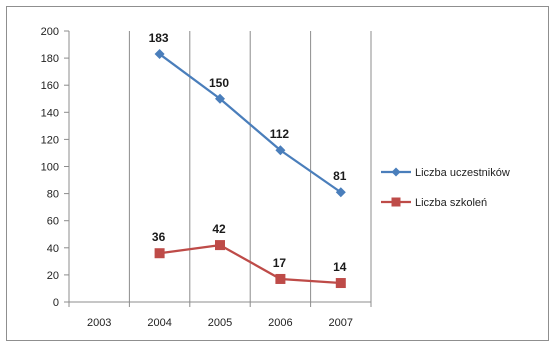 This screenshot has width=555, height=347. What do you see at coordinates (219, 229) in the screenshot?
I see `data-label: 42` at bounding box center [219, 229].